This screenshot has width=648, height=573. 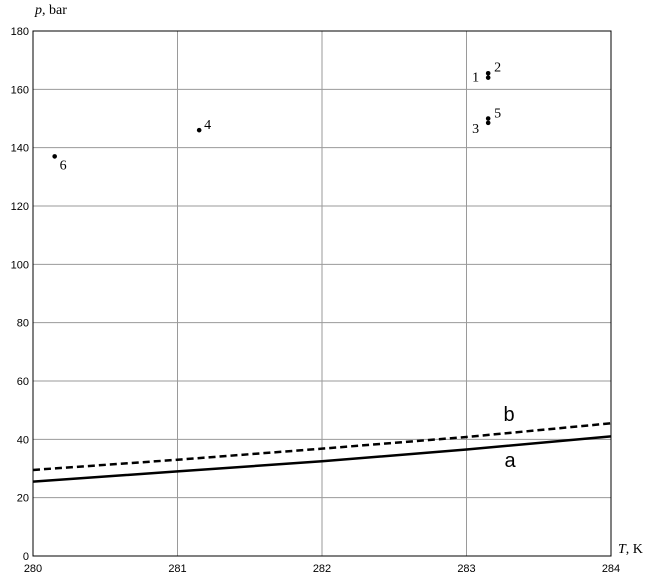 What do you see at coordinates (466, 568) in the screenshot?
I see `x-tick-label: 283` at bounding box center [466, 568].